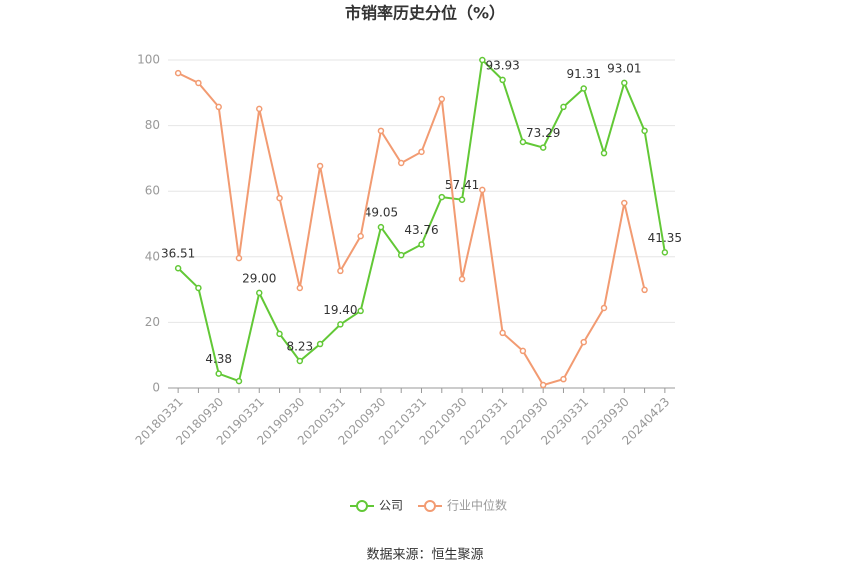 This screenshot has width=850, height=575. I want to click on y-tick-label: 100, so click(148, 60).